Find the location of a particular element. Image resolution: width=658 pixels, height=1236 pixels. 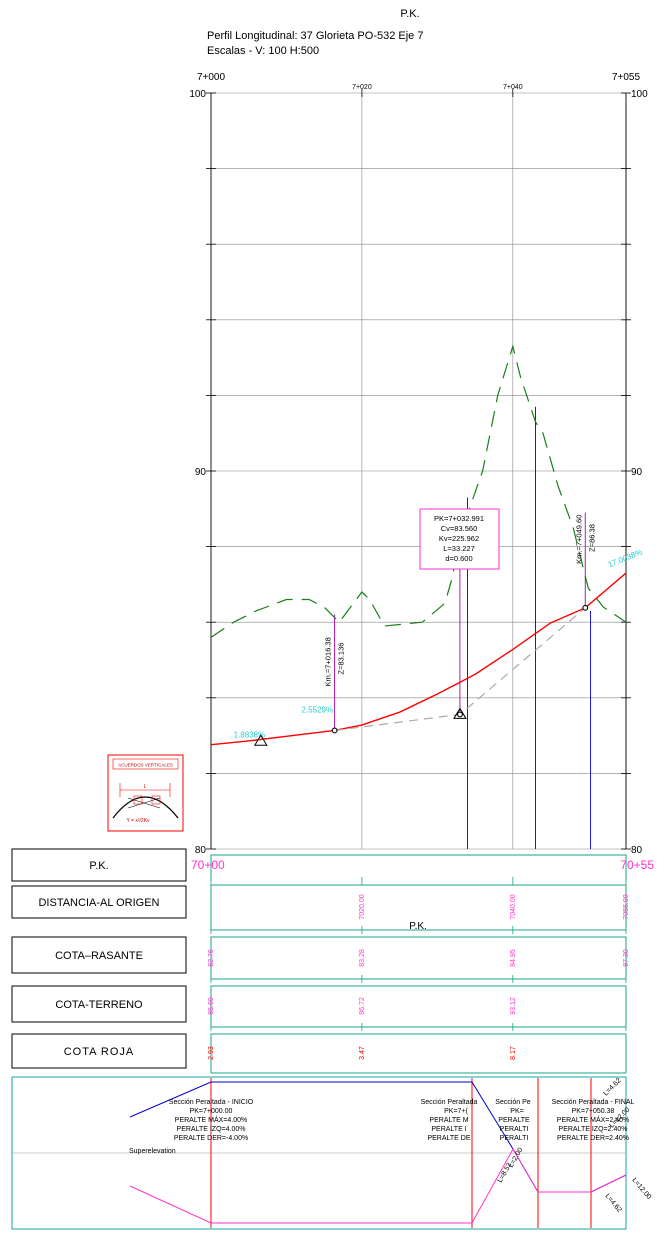

y-label-left: 90 is located at coordinates (201, 472).